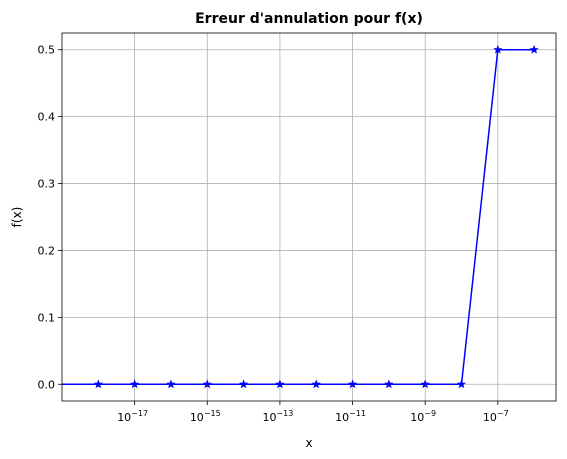 This screenshot has width=567, height=459. What do you see at coordinates (350, 416) in the screenshot?
I see `x-tick-label: 10⁻¹¹` at bounding box center [350, 416].